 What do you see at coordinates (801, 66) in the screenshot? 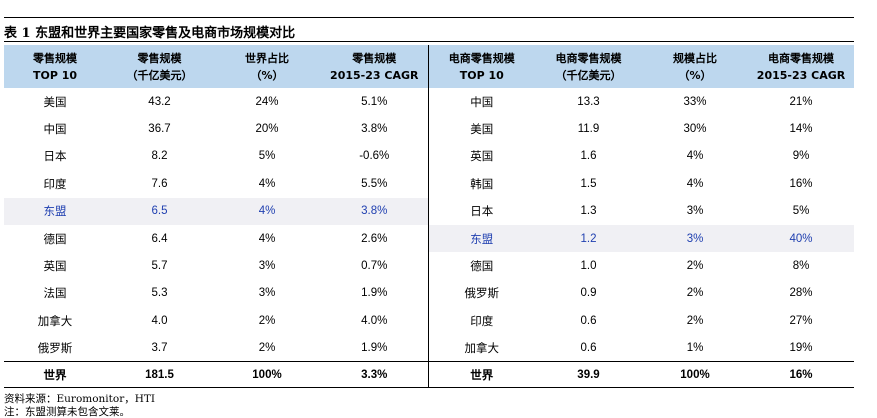
I see `column-header-7: 电商零售规模 2015-23 CAGR` at bounding box center [801, 66].